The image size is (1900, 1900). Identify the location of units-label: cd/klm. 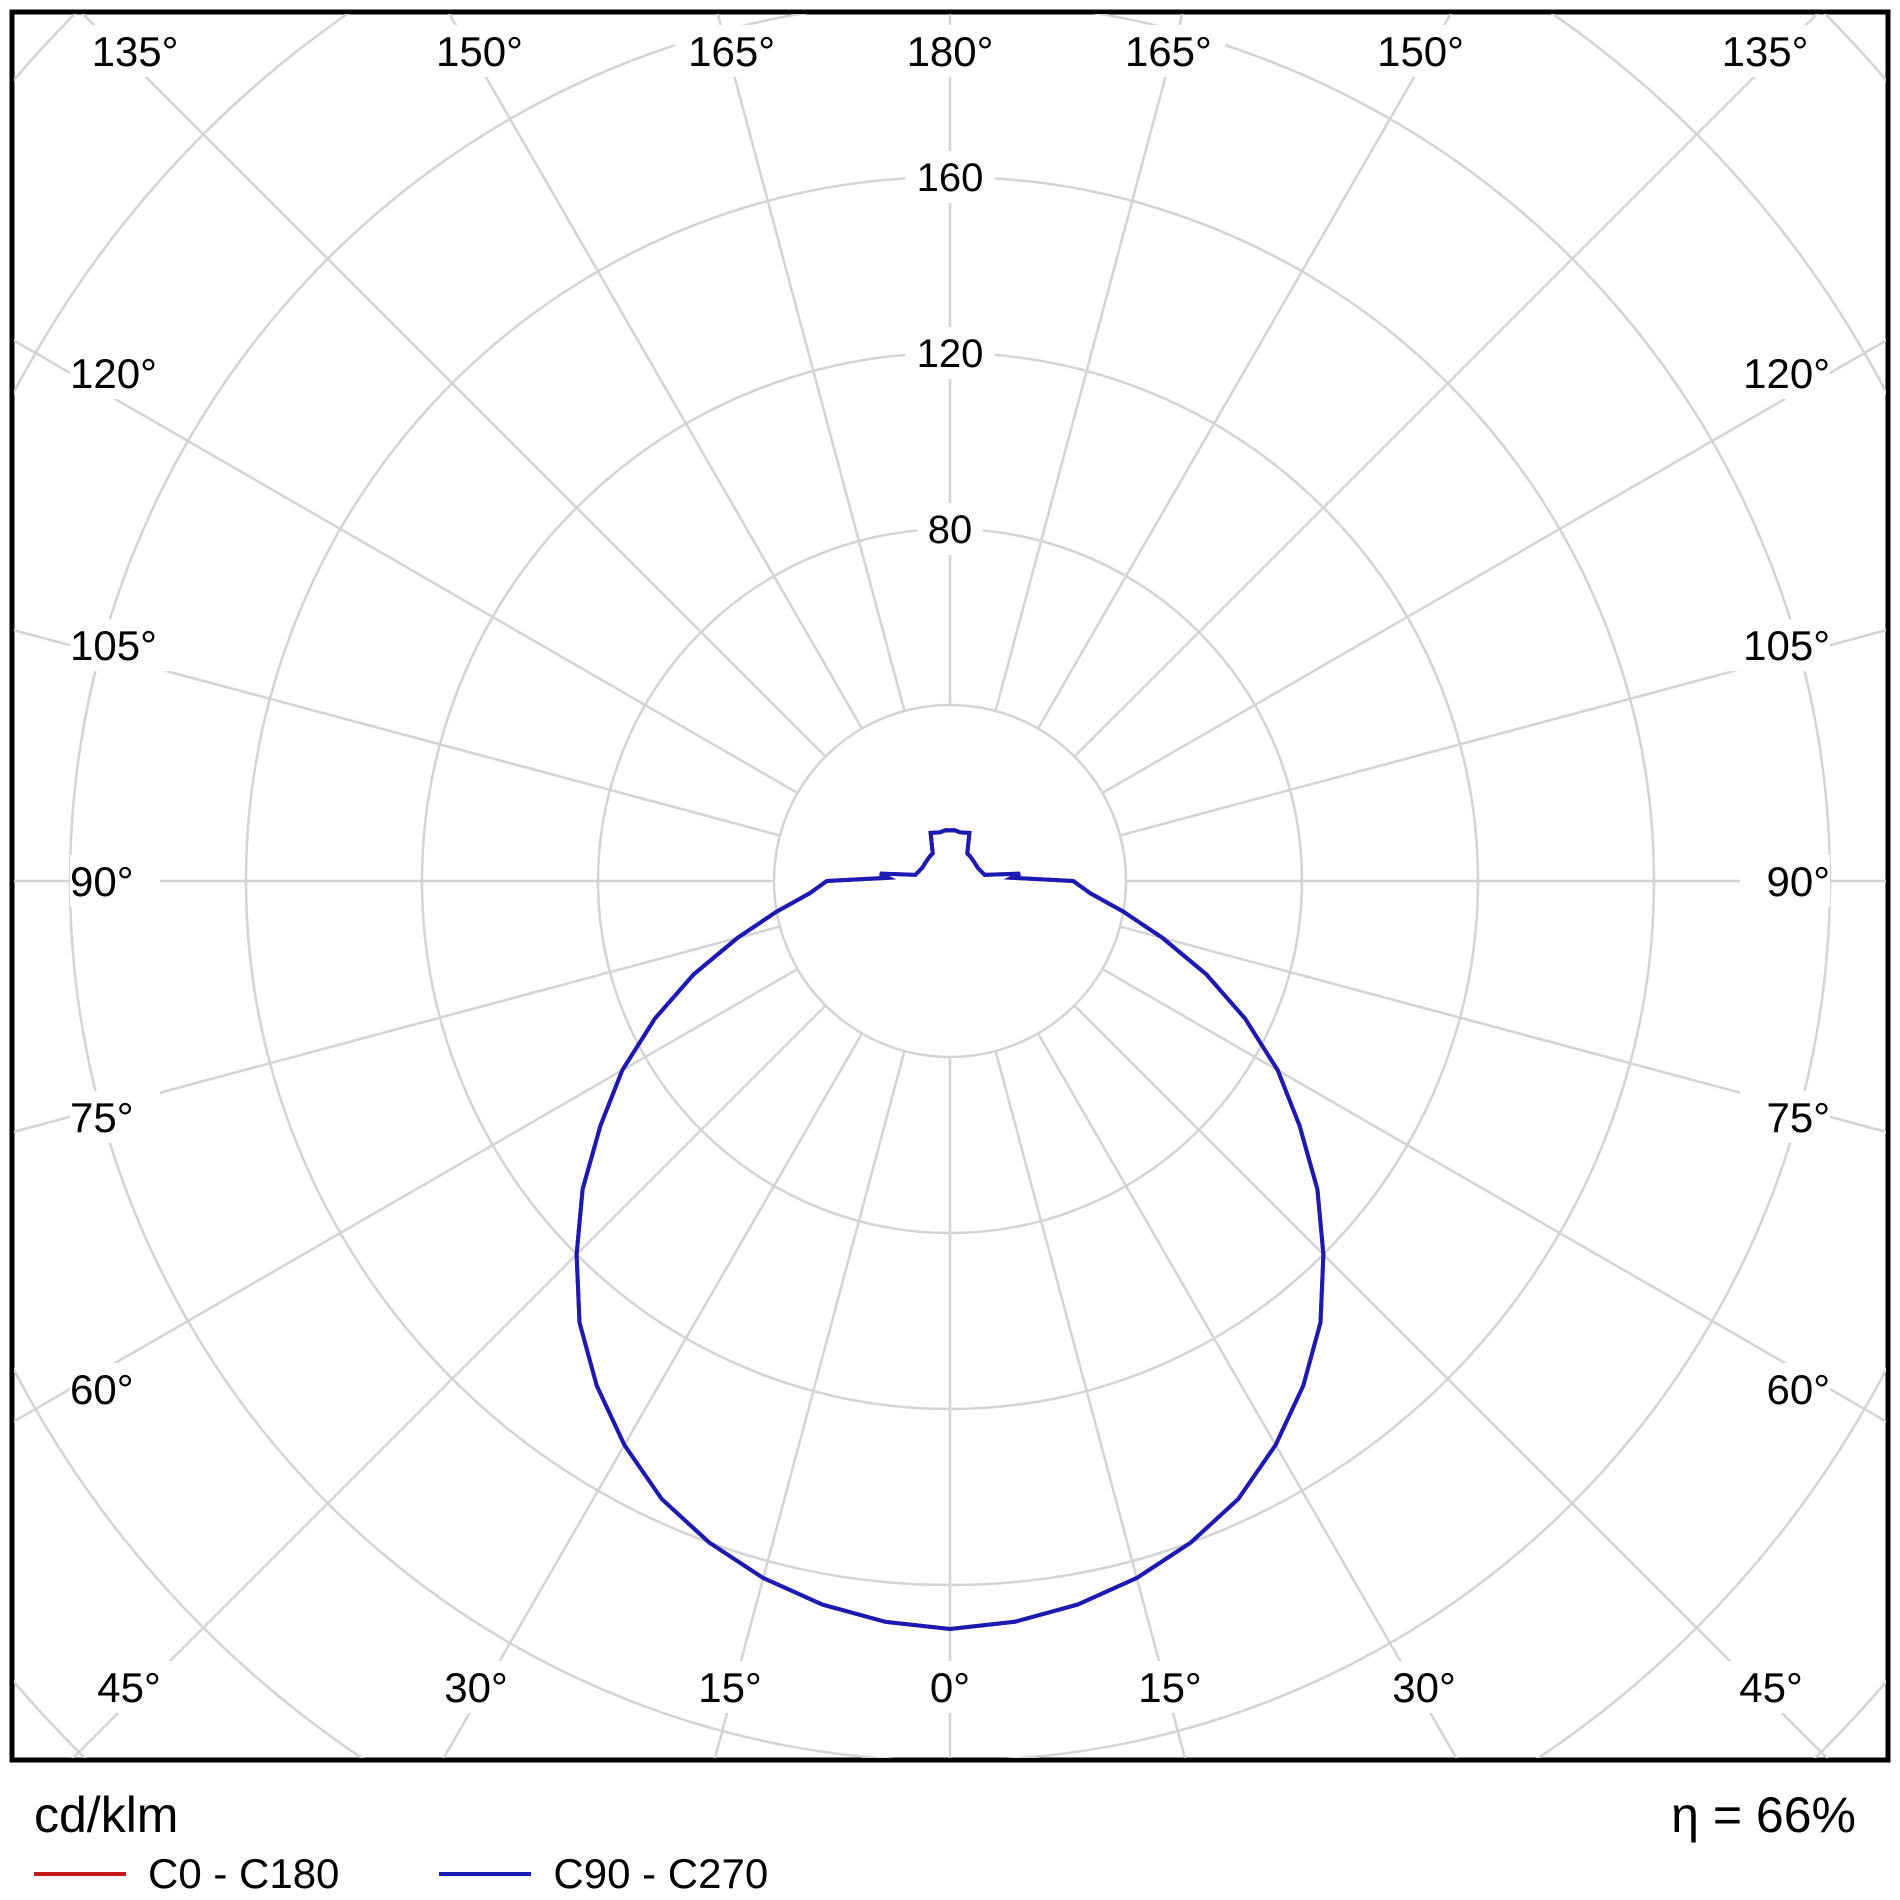
(106, 1815).